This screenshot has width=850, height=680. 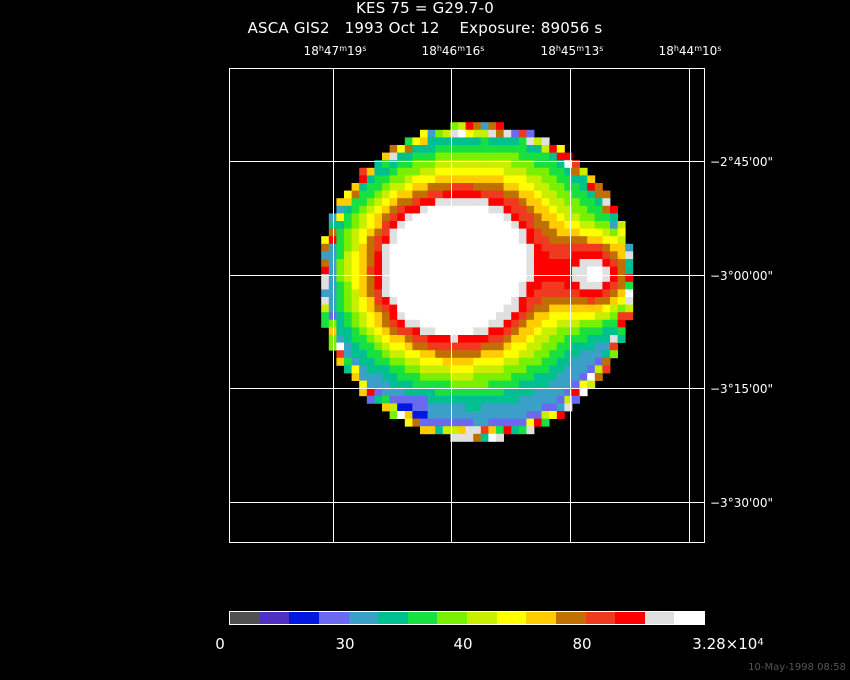 What do you see at coordinates (463, 644) in the screenshot?
I see `colorbar-label-3: 40` at bounding box center [463, 644].